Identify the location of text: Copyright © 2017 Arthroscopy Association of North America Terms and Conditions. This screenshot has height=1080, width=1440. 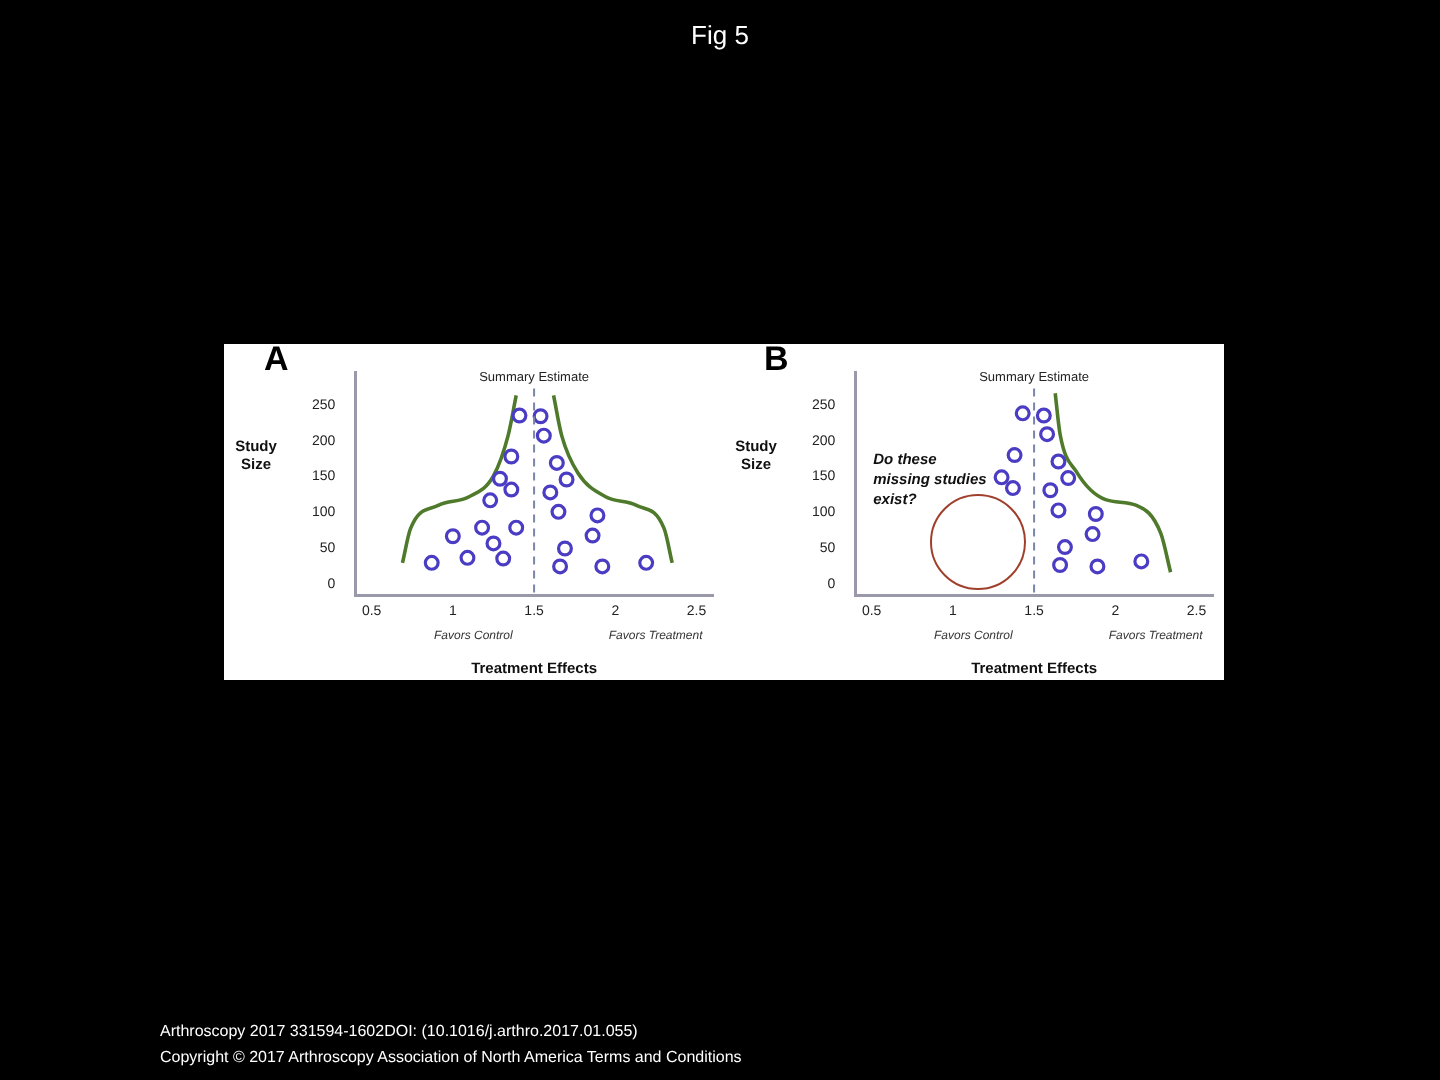
(451, 1058).